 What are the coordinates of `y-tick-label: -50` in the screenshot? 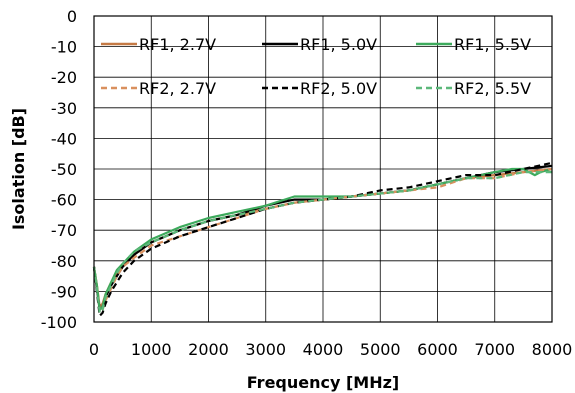 It's located at (64, 169).